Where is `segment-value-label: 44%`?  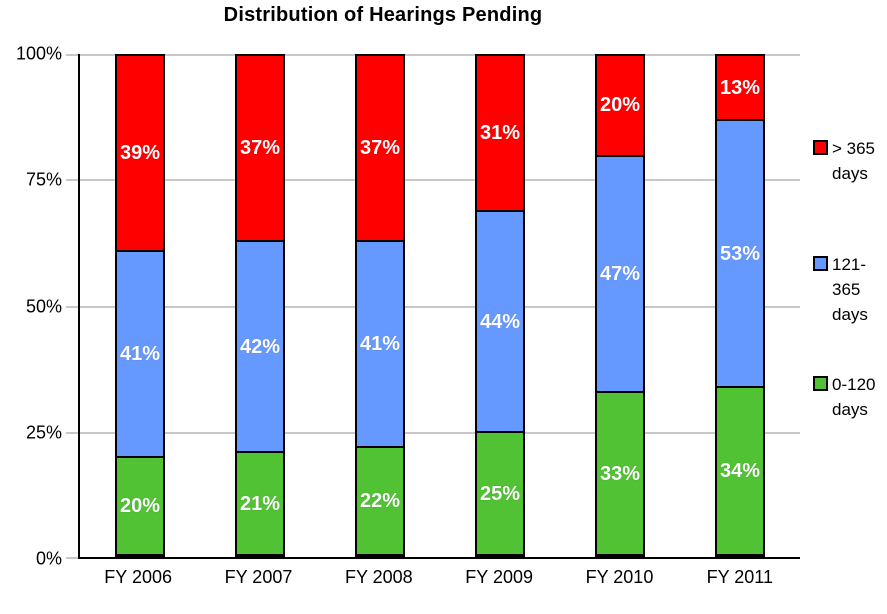
segment-value-label: 44% is located at coordinates (500, 321).